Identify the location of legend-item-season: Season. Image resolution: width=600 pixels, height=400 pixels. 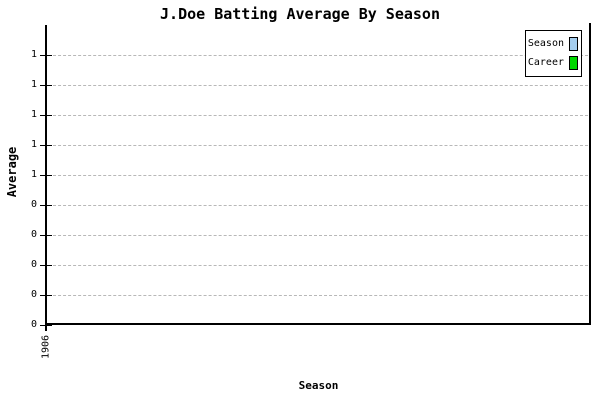
(553, 43).